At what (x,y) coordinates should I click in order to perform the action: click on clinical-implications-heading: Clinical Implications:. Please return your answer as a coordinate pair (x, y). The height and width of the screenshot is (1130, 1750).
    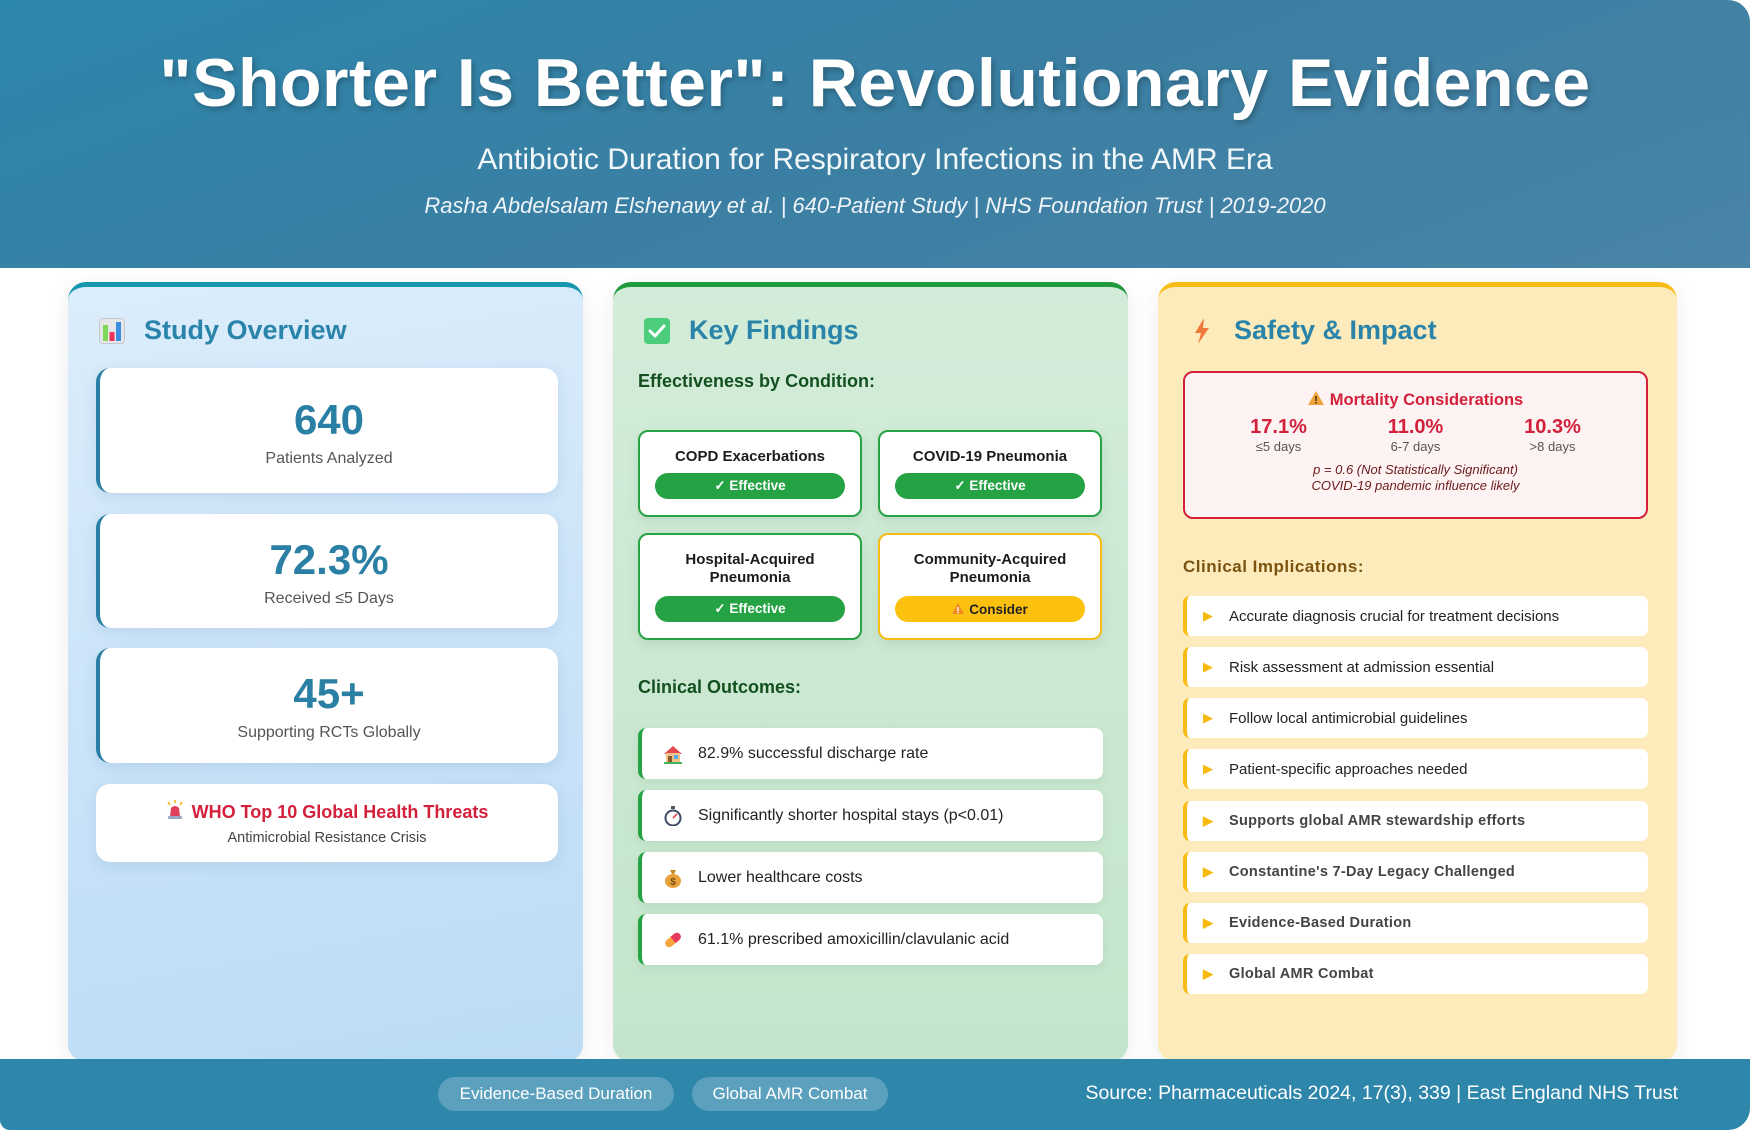
    Looking at the image, I should click on (1274, 566).